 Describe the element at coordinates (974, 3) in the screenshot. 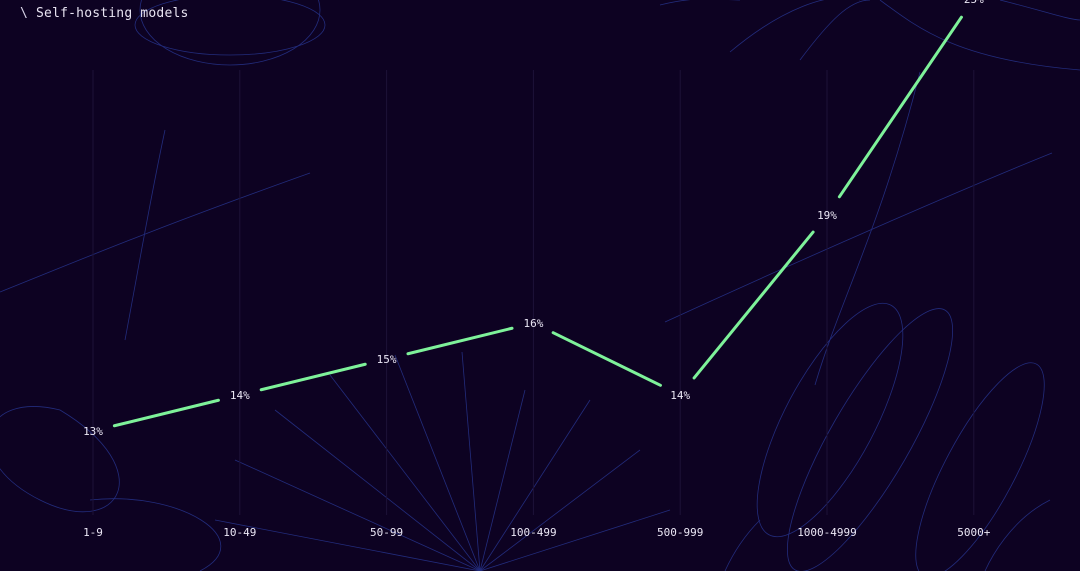

I see `data-label: 25%` at that location.